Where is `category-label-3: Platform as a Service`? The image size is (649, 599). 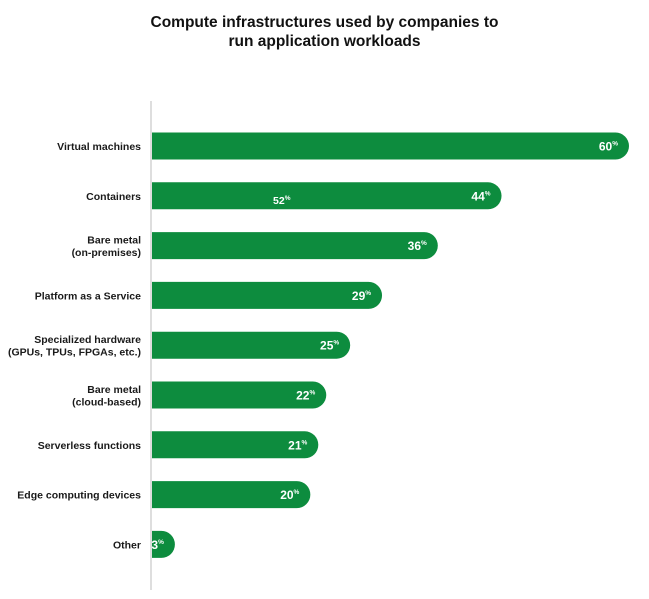
category-label-3: Platform as a Service is located at coordinates (88, 296).